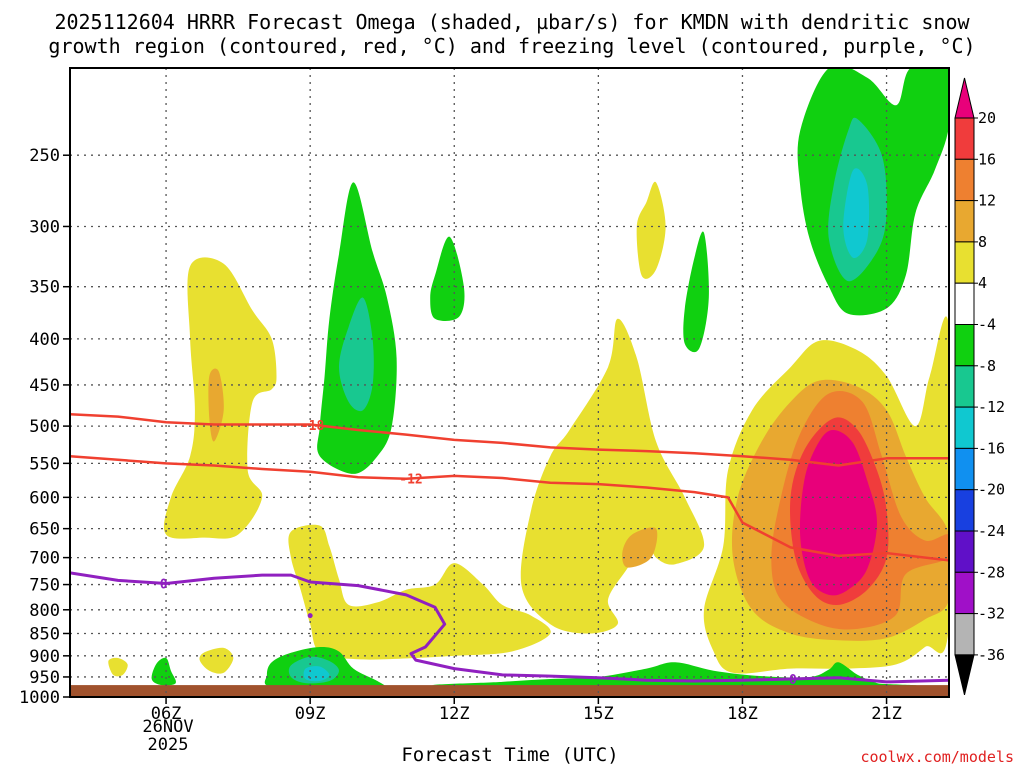 This screenshot has height=768, width=1024. What do you see at coordinates (44, 386) in the screenshot?
I see `y-tick-label-450: 450` at bounding box center [44, 386].